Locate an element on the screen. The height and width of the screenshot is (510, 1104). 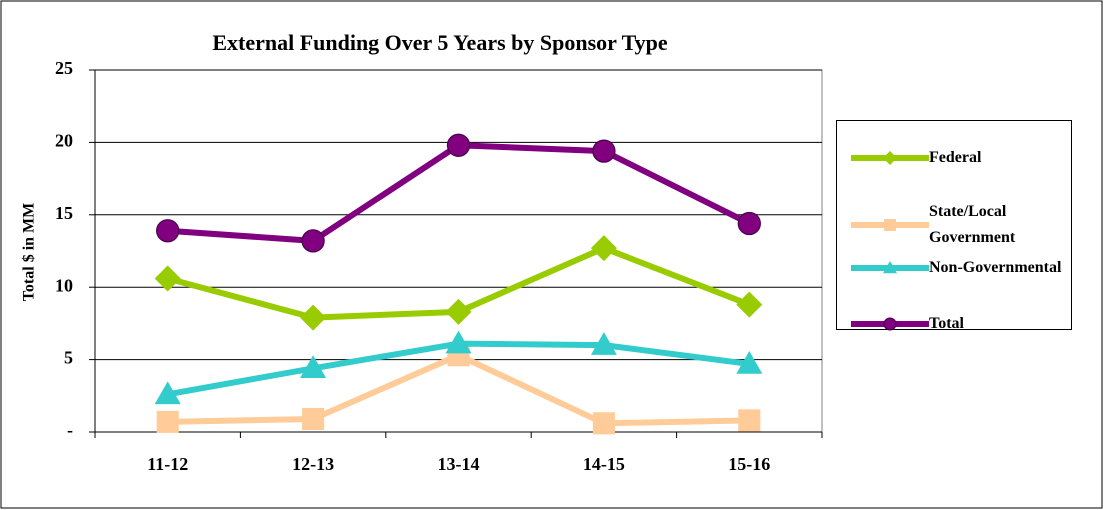
legend-item: State/Local Government is located at coordinates (952, 225).